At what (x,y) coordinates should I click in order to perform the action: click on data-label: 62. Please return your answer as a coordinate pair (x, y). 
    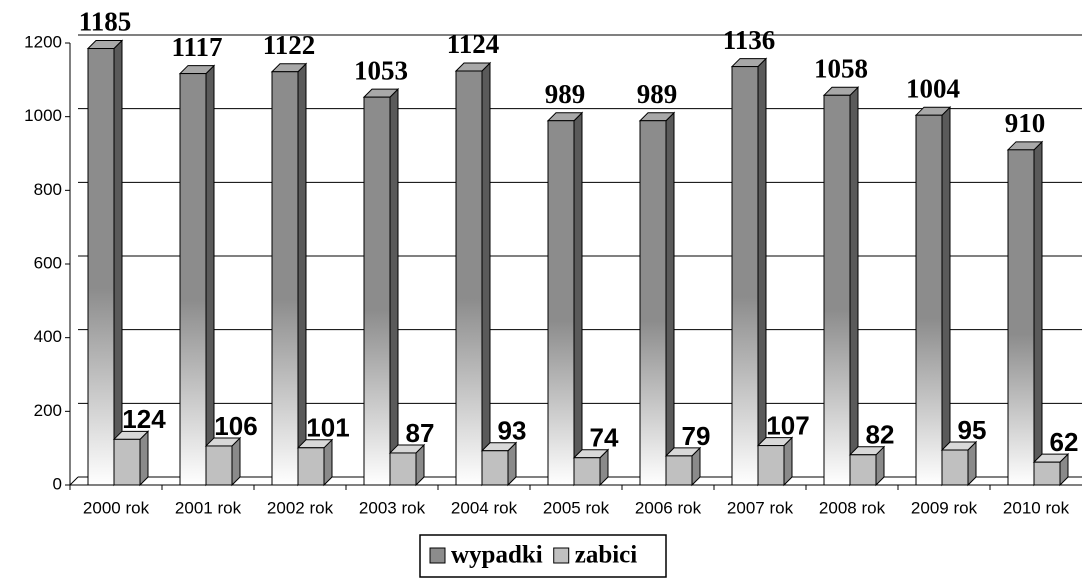
    Looking at the image, I should click on (1064, 442).